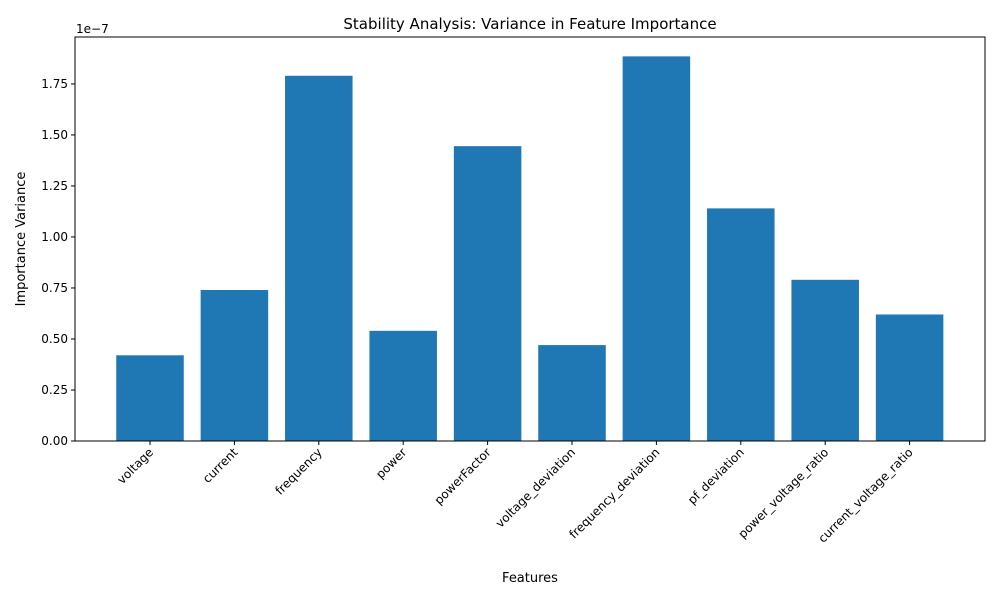 This screenshot has height=600, width=1000. Describe the element at coordinates (54, 288) in the screenshot. I see `y-tick-label: 0.75` at that location.